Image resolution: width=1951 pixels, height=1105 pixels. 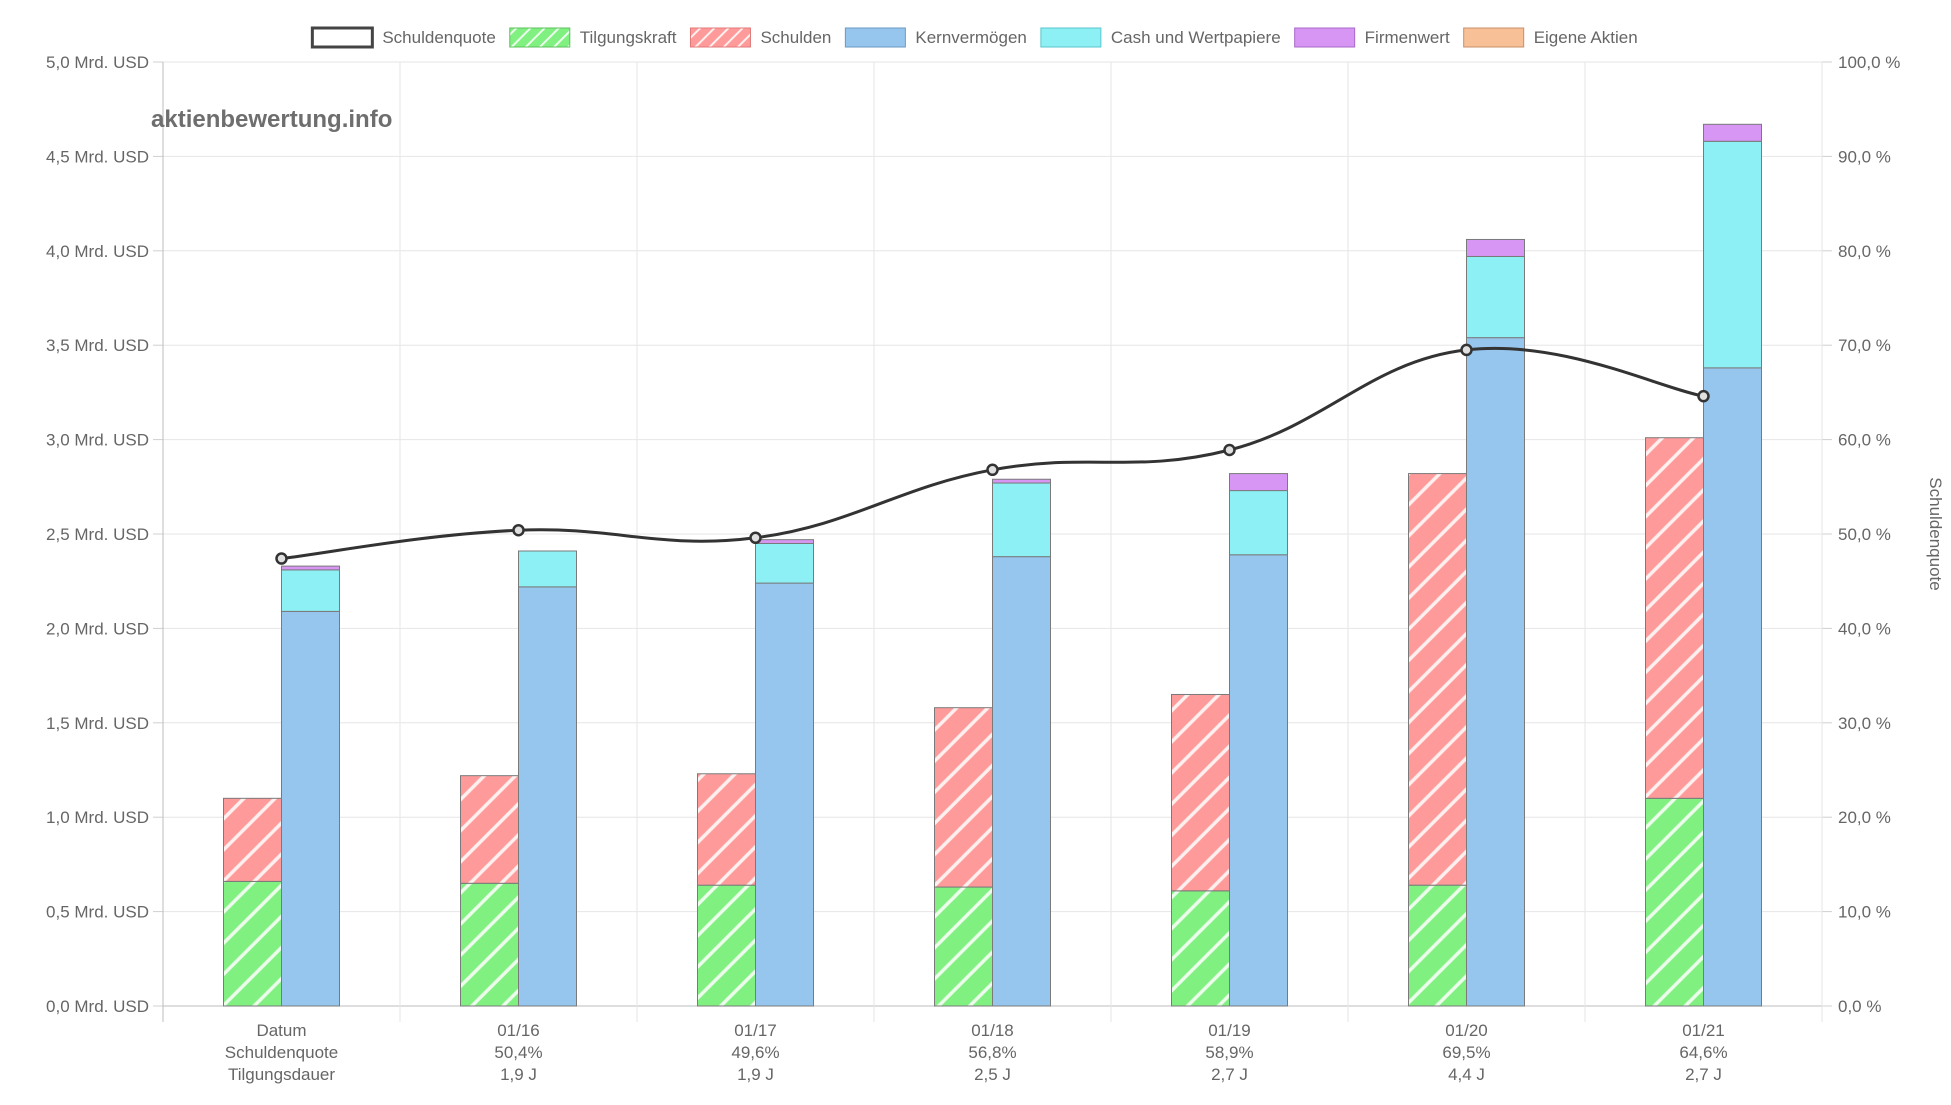 I want to click on y-left-tick-label: 3,0 Mrd. USD, so click(x=97, y=440).